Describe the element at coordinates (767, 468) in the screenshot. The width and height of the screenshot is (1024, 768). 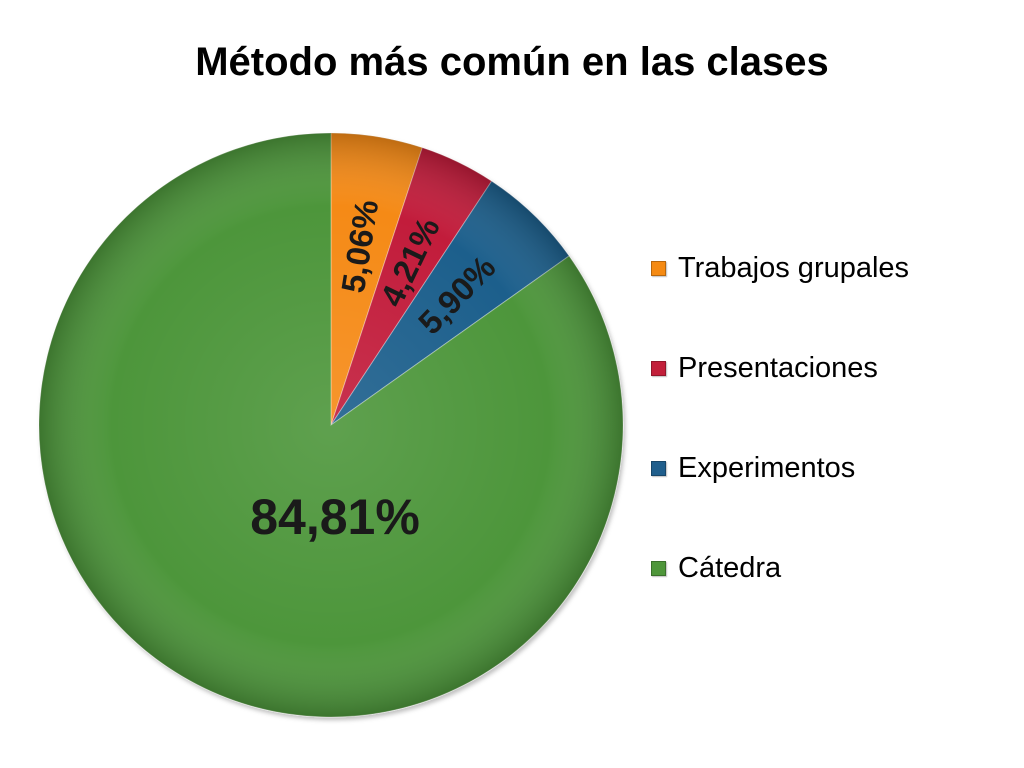
I see `legend-label: Experimentos` at that location.